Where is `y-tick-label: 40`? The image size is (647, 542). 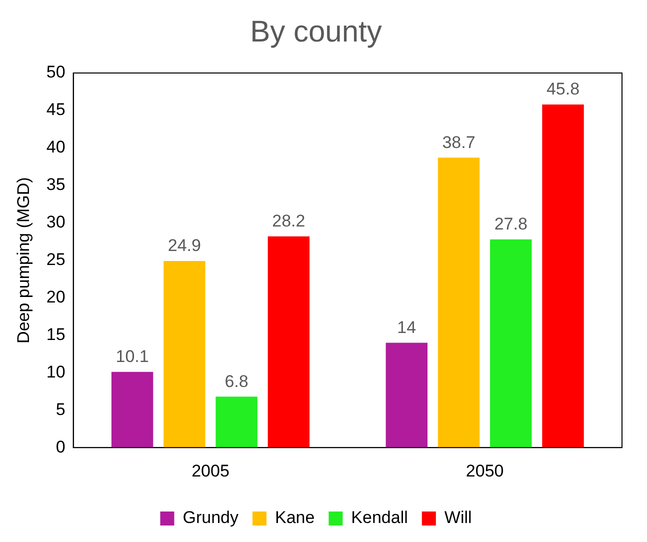
y-tick-label: 40 is located at coordinates (56, 147).